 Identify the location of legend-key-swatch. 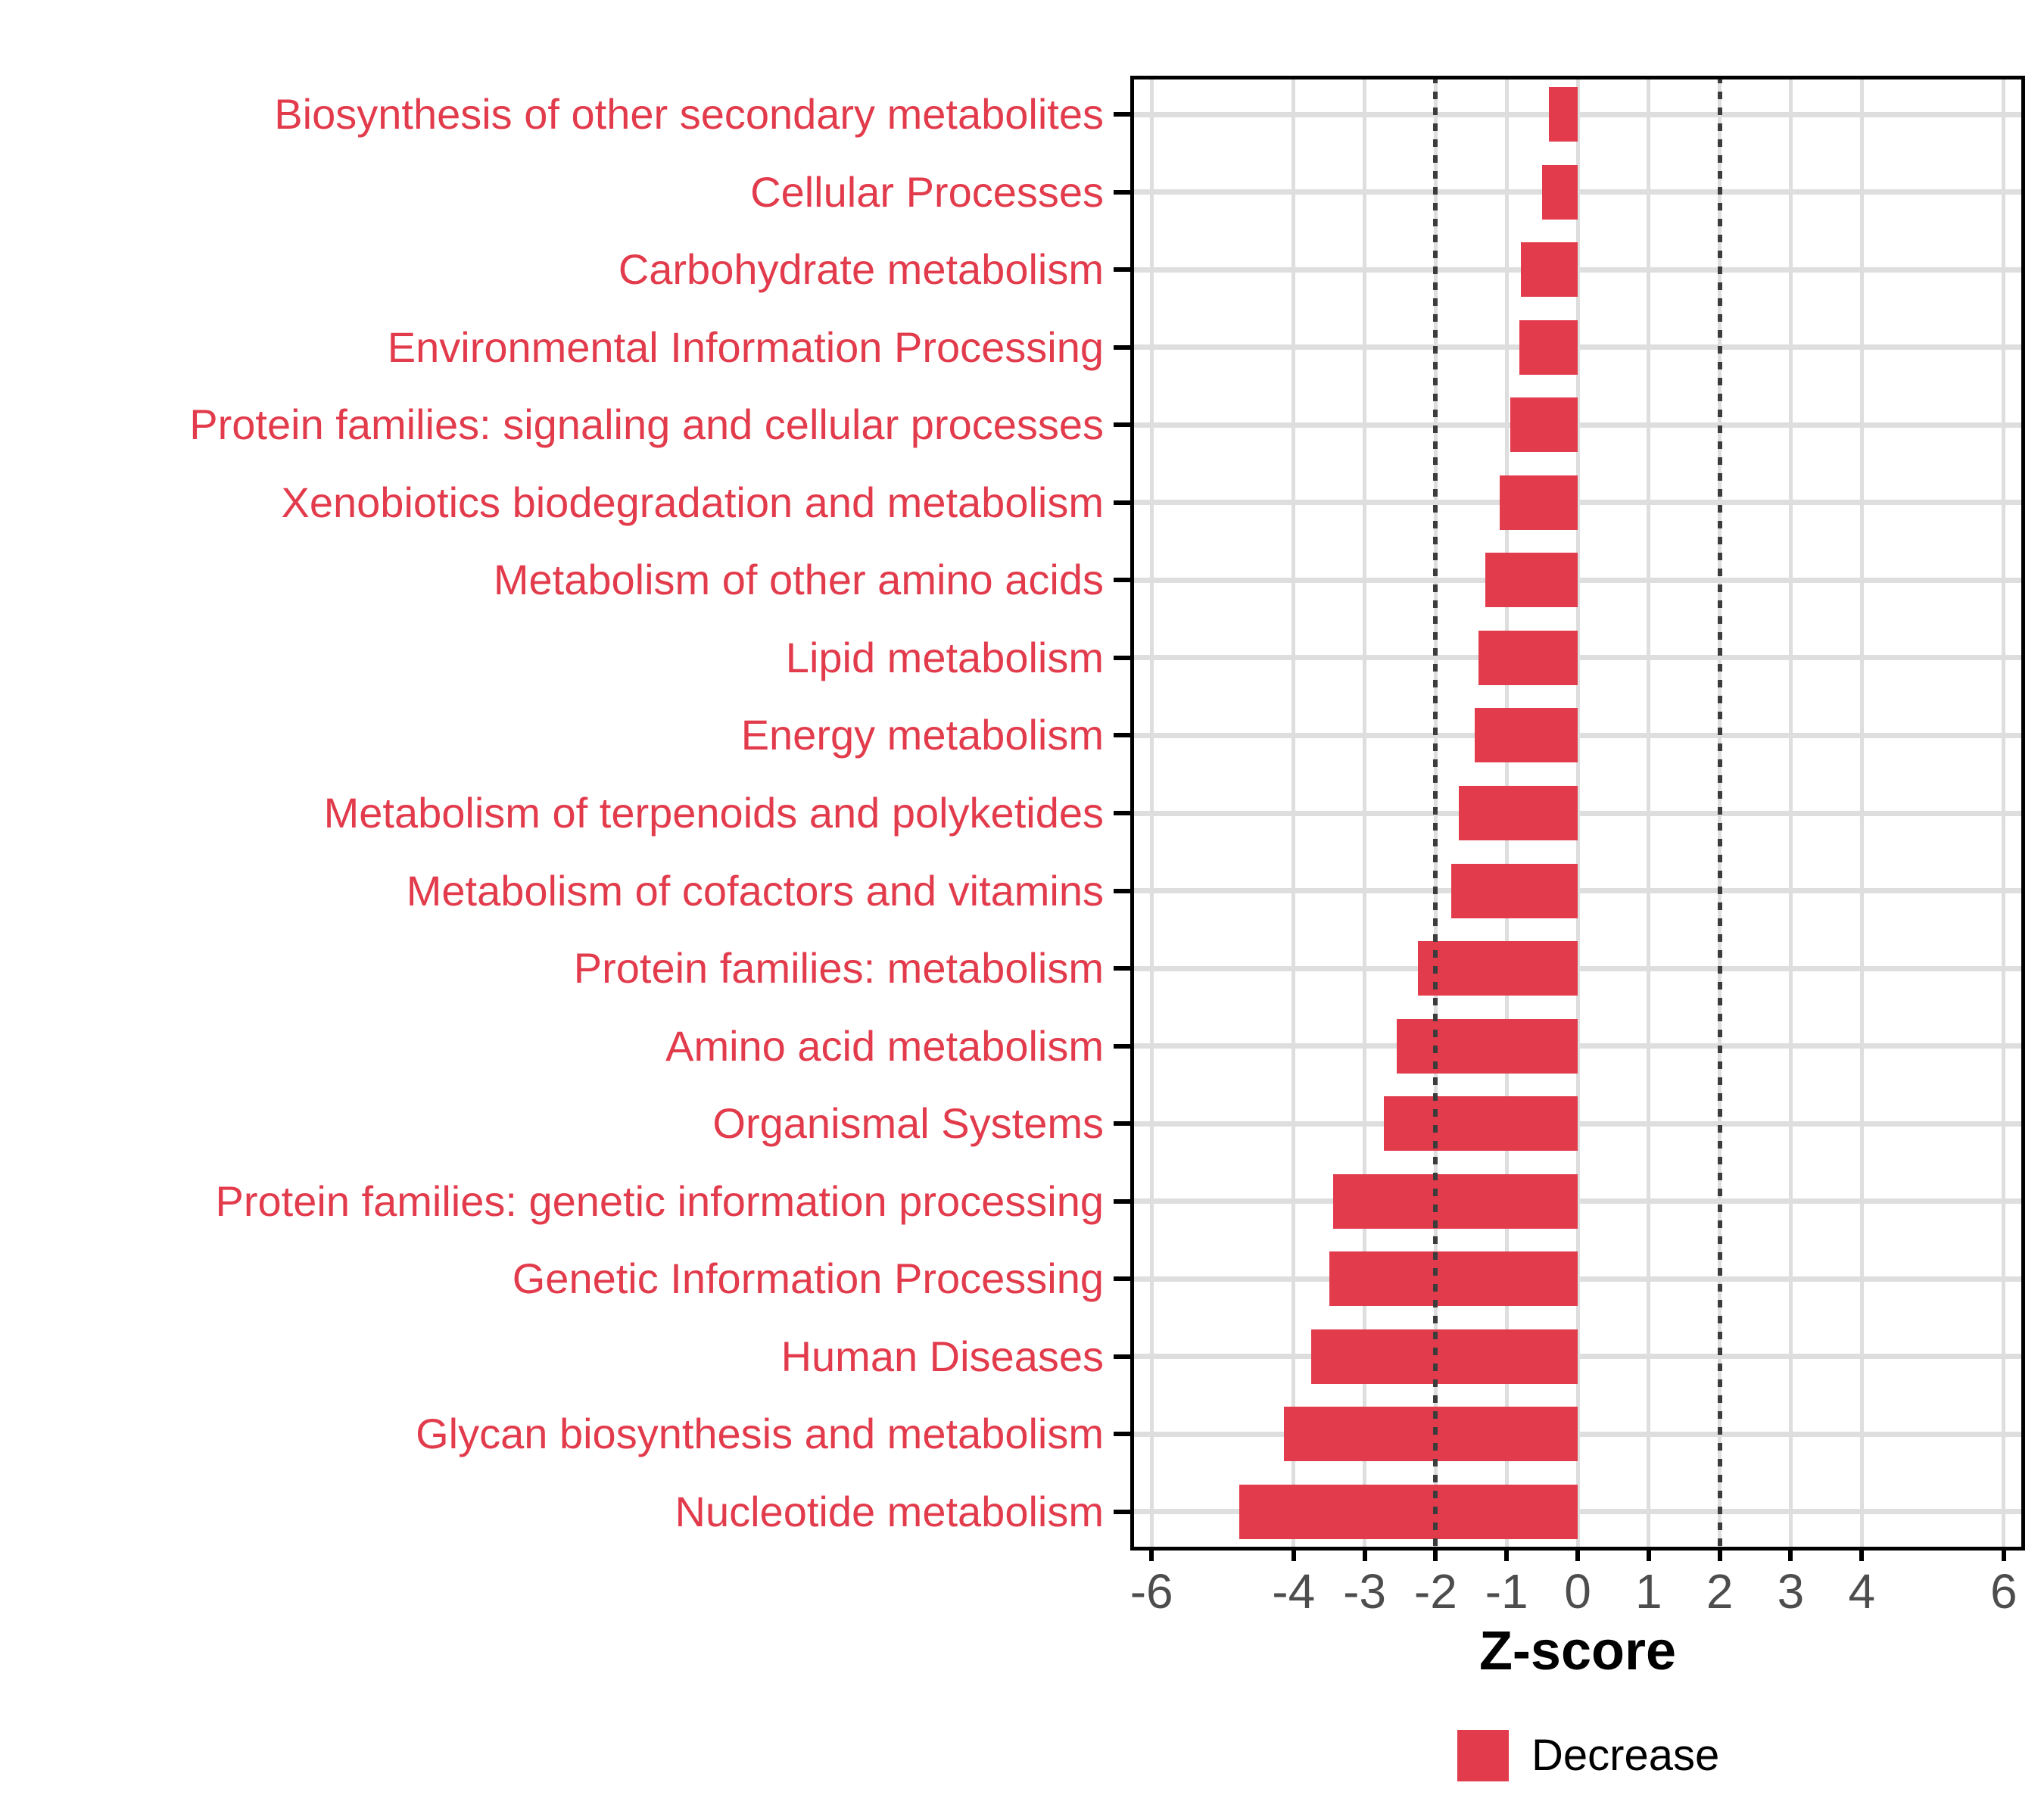
(1483, 1755).